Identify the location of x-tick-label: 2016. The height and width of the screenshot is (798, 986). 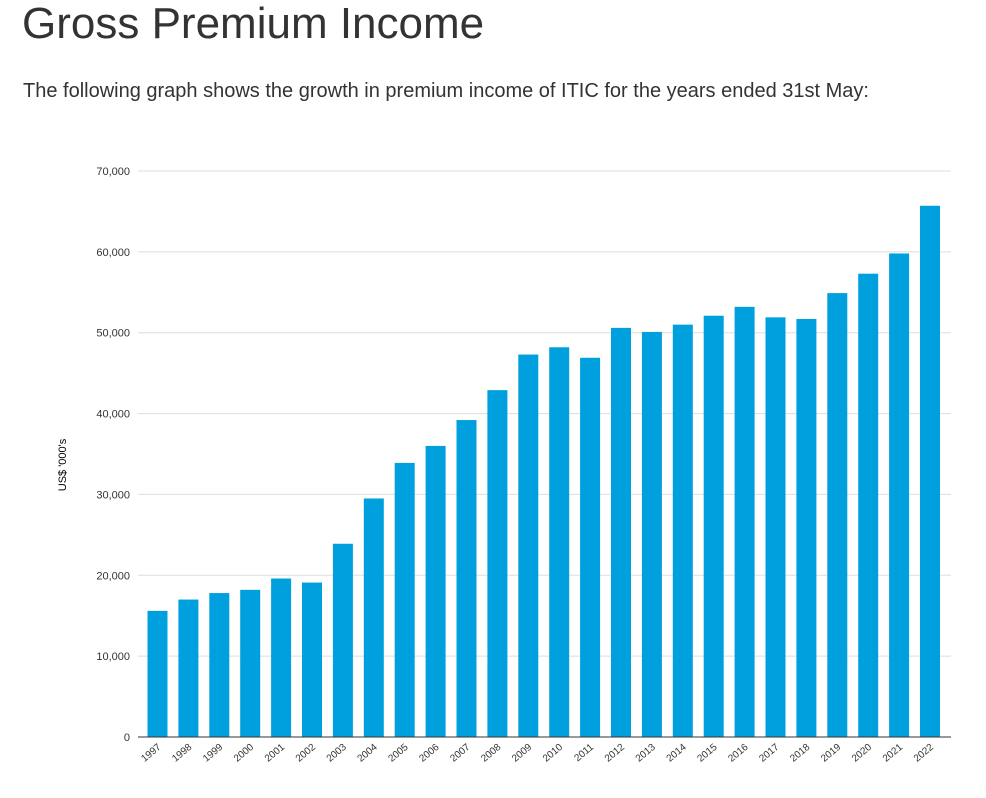
(738, 753).